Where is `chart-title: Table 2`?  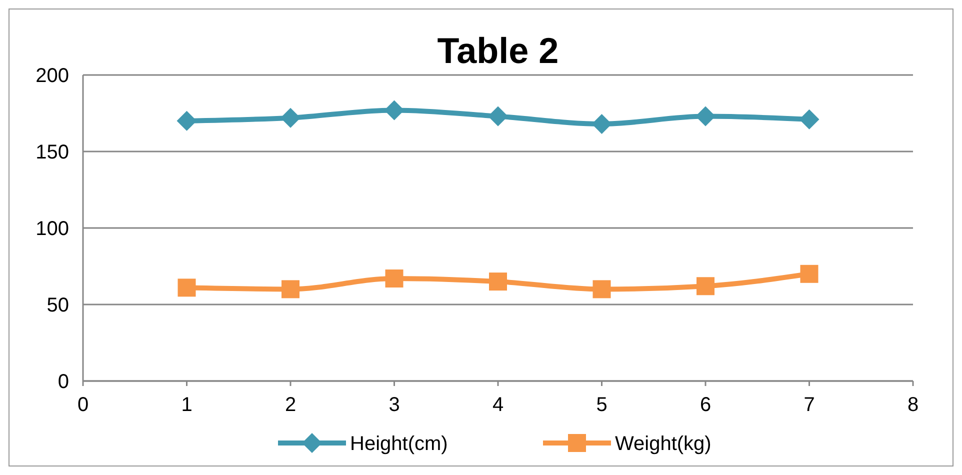 chart-title: Table 2 is located at coordinates (498, 50).